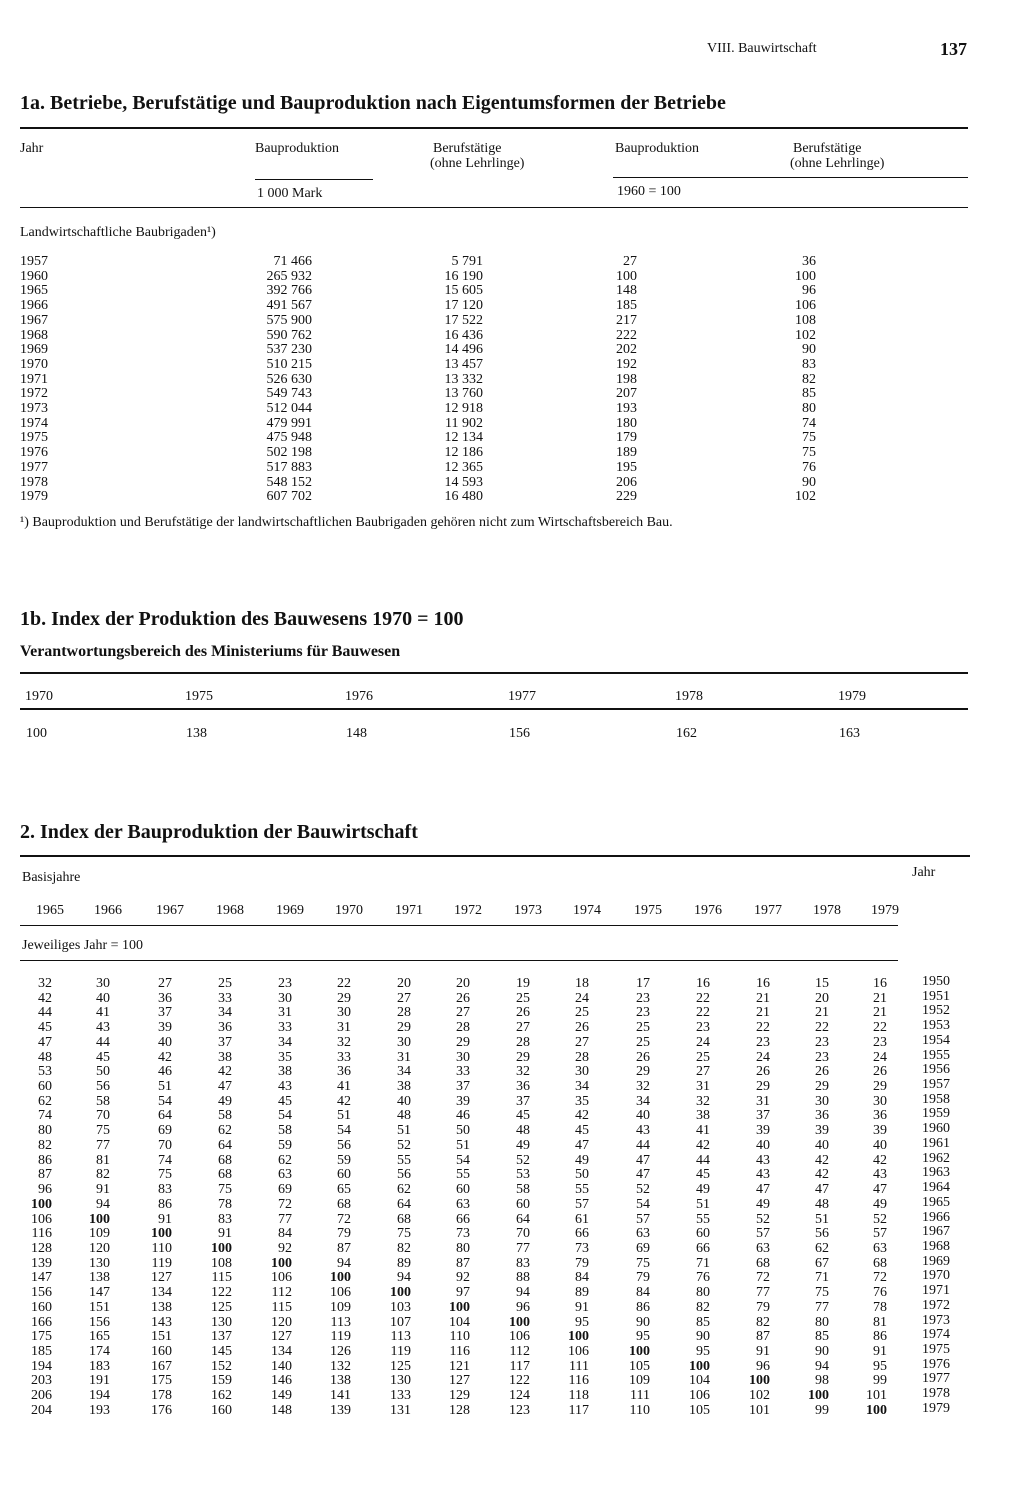 The height and width of the screenshot is (1487, 1024). I want to click on cell: 163, so click(849, 733).